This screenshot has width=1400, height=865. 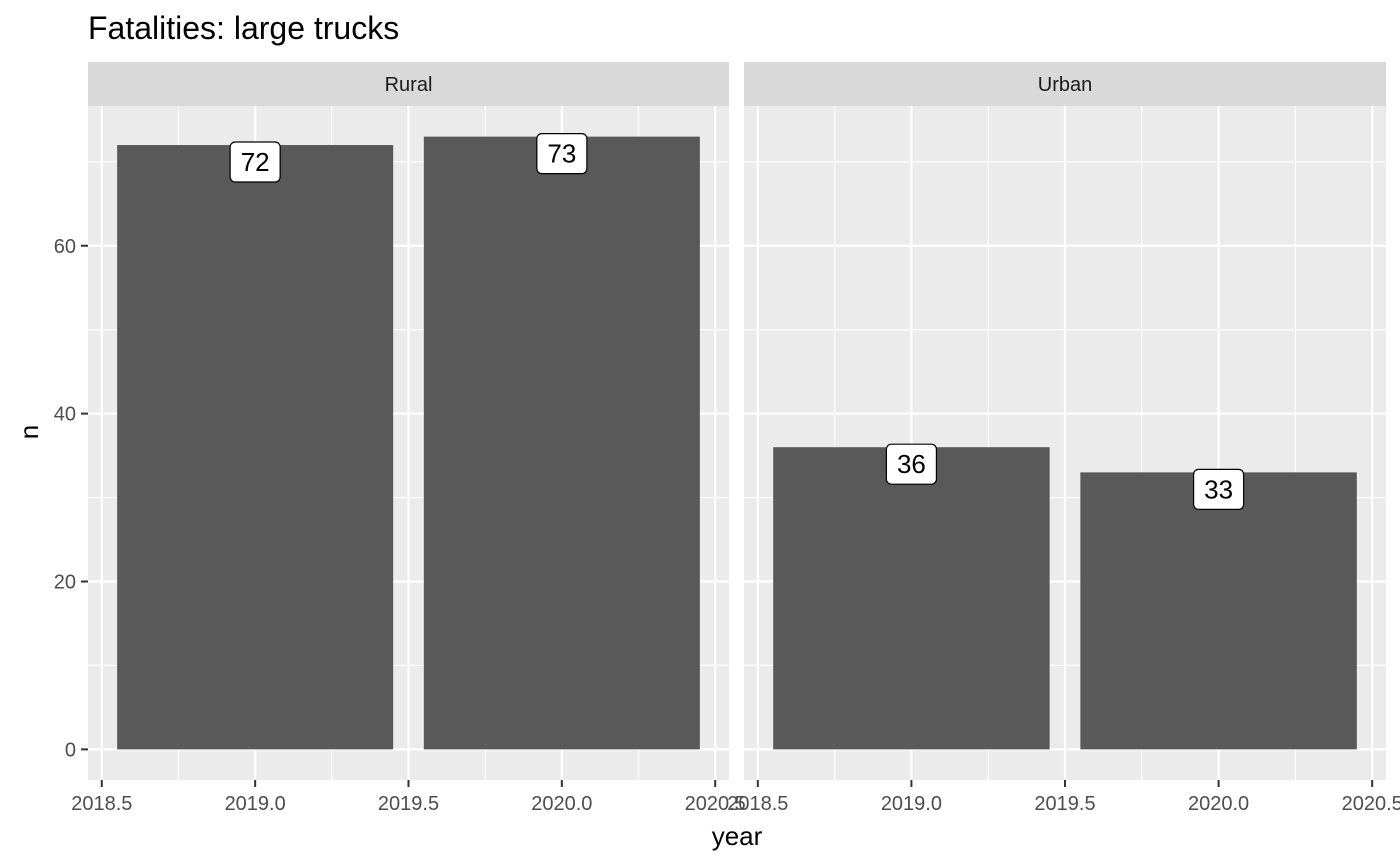 I want to click on data-label: 33, so click(x=1218, y=489).